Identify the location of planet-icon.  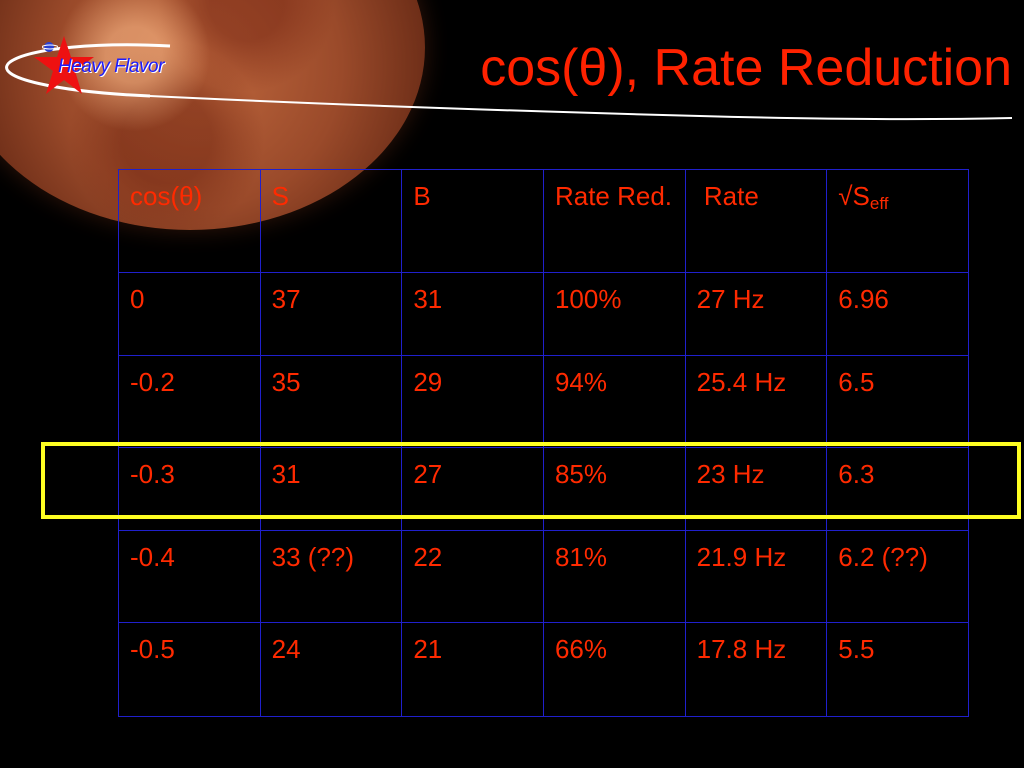
(50, 47).